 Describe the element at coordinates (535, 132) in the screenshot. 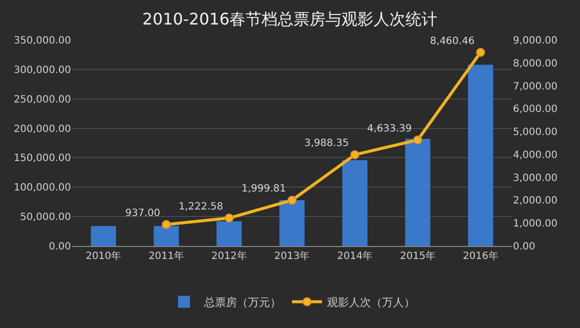

I see `y2-tick-label: 5,000.00` at that location.